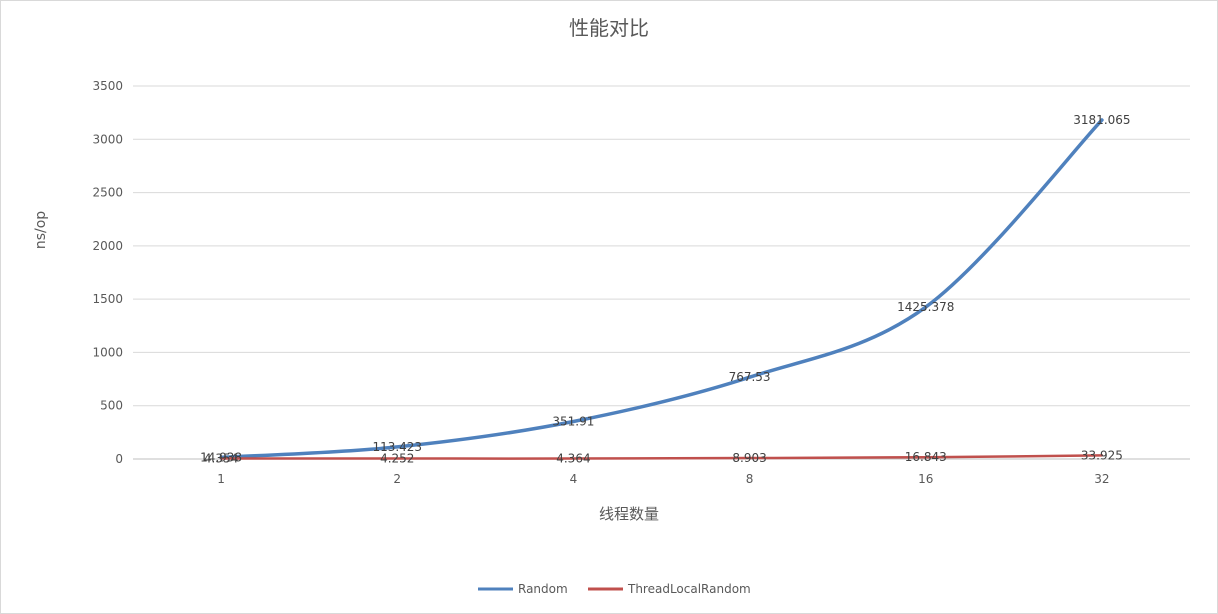 The width and height of the screenshot is (1218, 614). Describe the element at coordinates (750, 377) in the screenshot. I see `data-label: 767.53` at that location.